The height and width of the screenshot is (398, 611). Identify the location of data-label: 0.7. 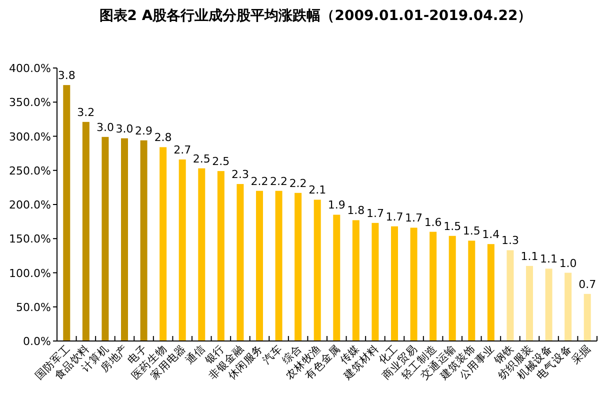
(587, 284).